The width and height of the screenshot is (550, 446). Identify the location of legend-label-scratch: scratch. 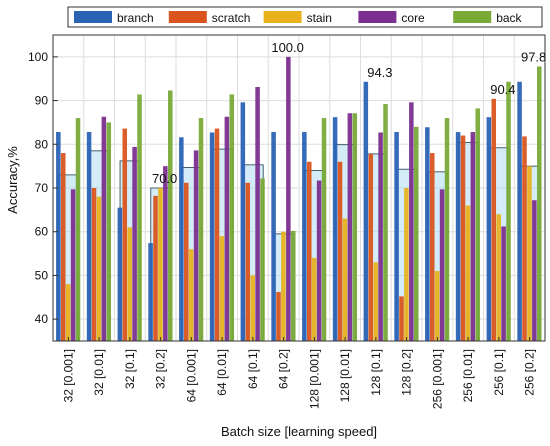
(231, 18).